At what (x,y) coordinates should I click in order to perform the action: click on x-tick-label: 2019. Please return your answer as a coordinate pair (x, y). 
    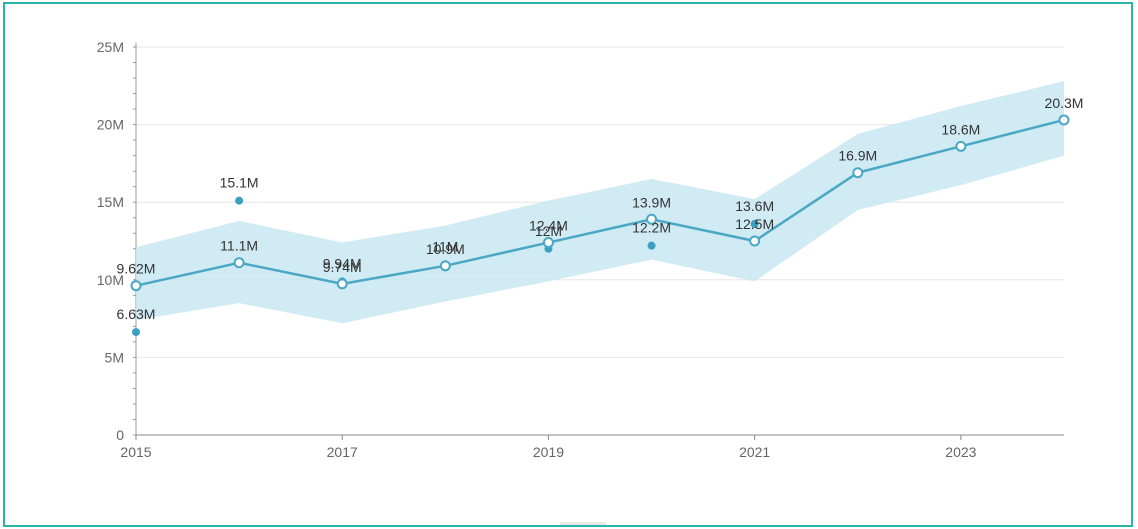
    Looking at the image, I should click on (548, 452).